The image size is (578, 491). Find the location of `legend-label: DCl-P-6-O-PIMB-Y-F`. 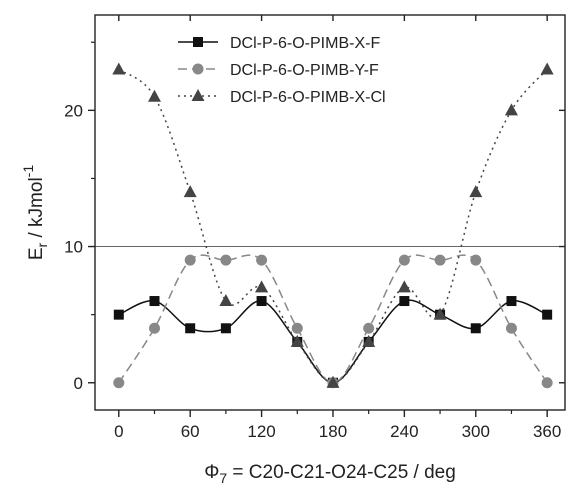

legend-label: DCl-P-6-O-PIMB-Y-F is located at coordinates (304, 70).